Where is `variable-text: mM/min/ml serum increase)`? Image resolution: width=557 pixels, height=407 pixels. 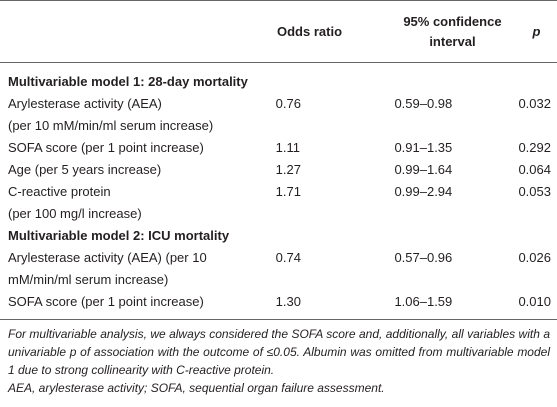 variable-text: mM/min/ml serum increase) is located at coordinates (88, 279).